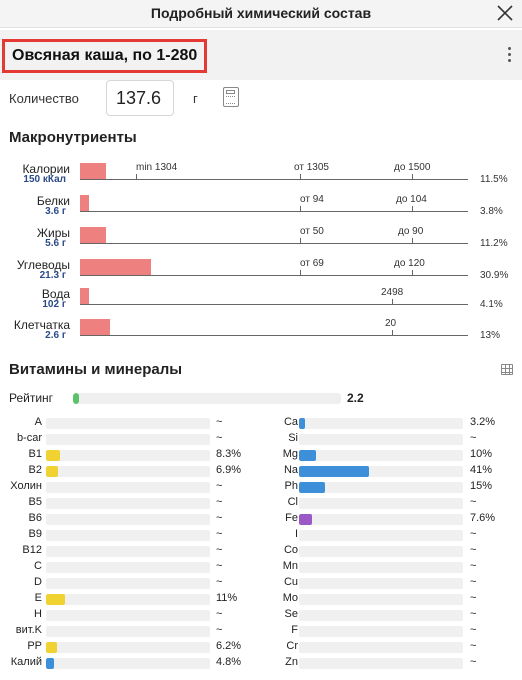 Image resolution: width=522 pixels, height=680 pixels. Describe the element at coordinates (46, 169) in the screenshot. I see `macro-name: Калории` at that location.